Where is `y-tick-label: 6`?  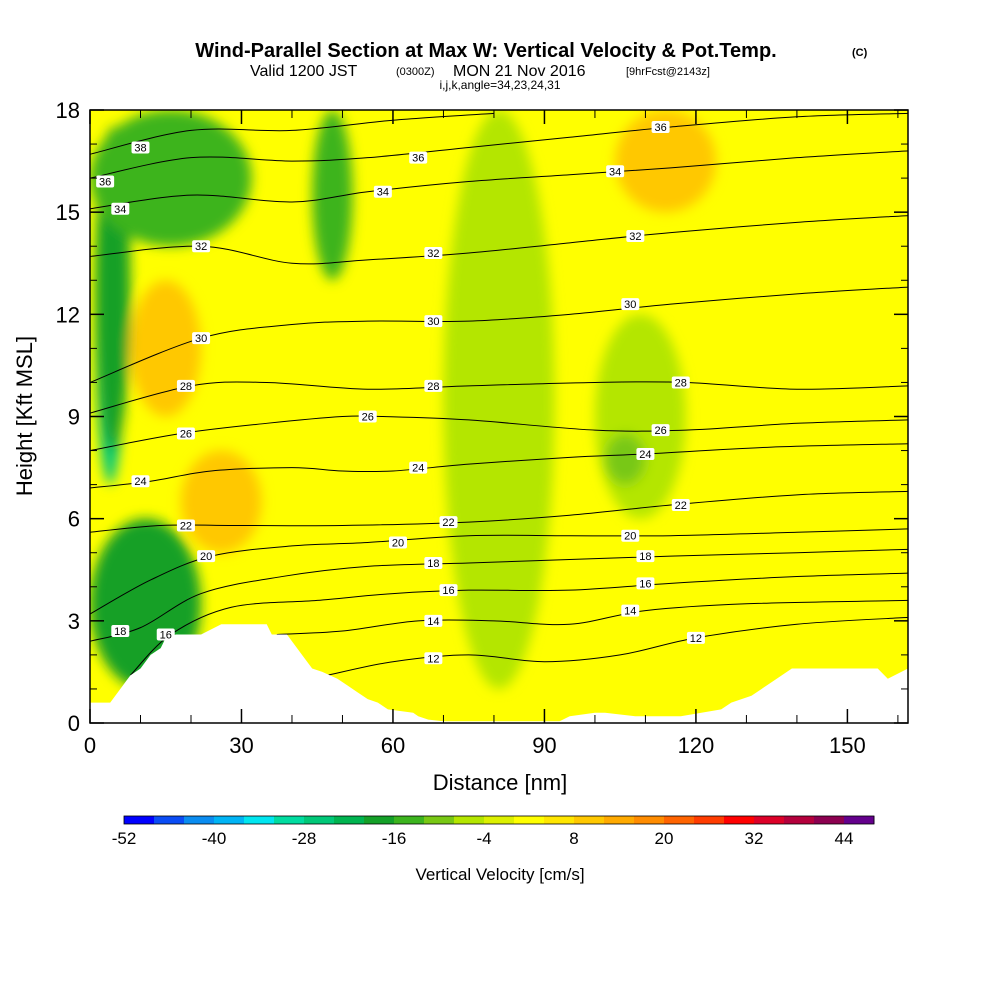 y-tick-label: 6 is located at coordinates (74, 519).